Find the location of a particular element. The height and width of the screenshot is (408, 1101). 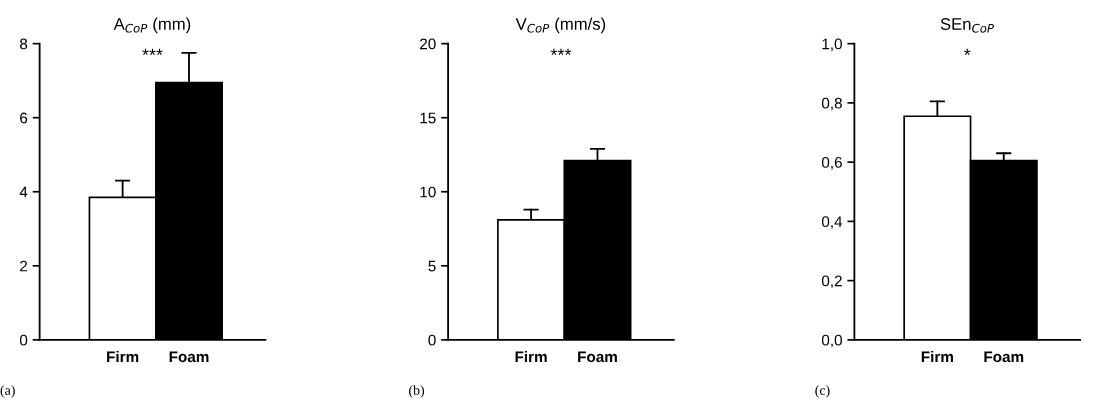

y-tick-label: 0,6 is located at coordinates (831, 163).